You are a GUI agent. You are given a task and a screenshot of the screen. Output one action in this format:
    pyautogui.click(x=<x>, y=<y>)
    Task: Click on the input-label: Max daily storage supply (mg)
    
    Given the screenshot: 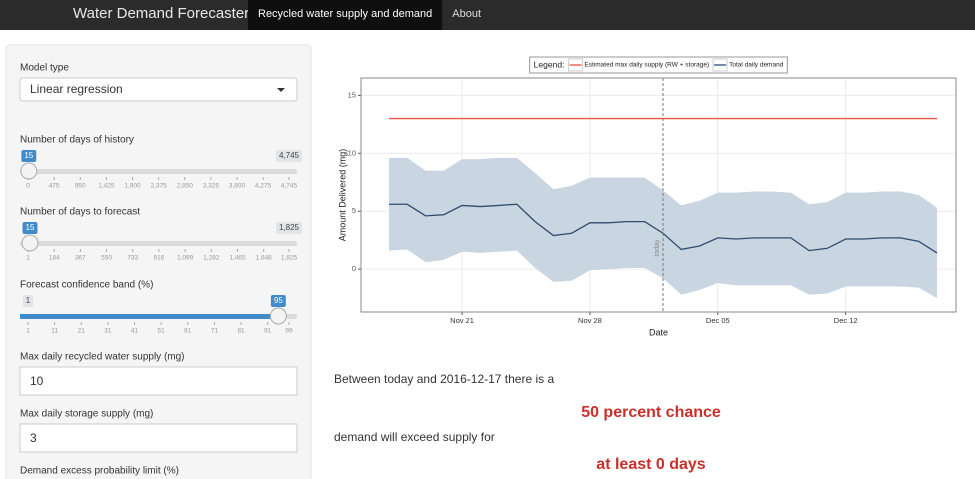 What is the action you would take?
    pyautogui.click(x=86, y=414)
    